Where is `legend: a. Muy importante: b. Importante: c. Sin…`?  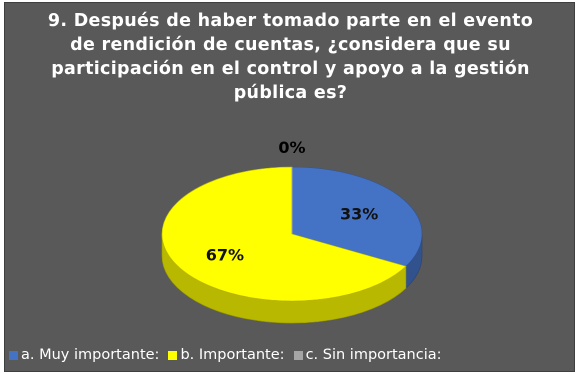 legend: a. Muy importante: b. Importante: c. Sin… is located at coordinates (230, 355).